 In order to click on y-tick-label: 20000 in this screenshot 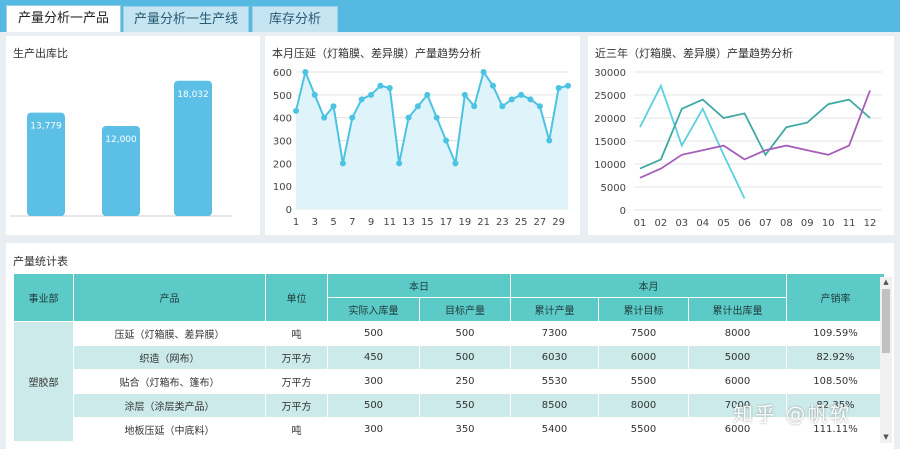, I will do `click(610, 119)`.